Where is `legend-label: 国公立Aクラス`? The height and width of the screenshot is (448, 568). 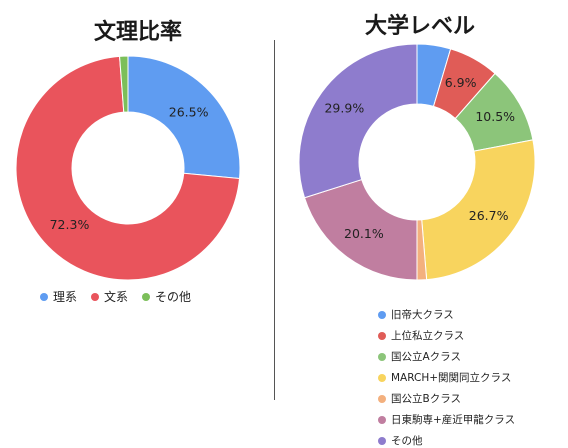
legend-label: 国公立Aクラス is located at coordinates (426, 357).